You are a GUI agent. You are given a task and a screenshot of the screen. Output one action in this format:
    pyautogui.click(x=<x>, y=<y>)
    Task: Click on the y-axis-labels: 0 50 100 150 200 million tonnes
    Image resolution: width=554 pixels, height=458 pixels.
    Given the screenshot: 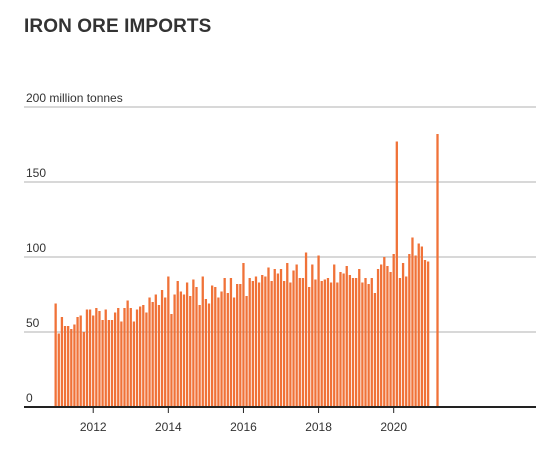 What is the action you would take?
    pyautogui.click(x=74, y=248)
    